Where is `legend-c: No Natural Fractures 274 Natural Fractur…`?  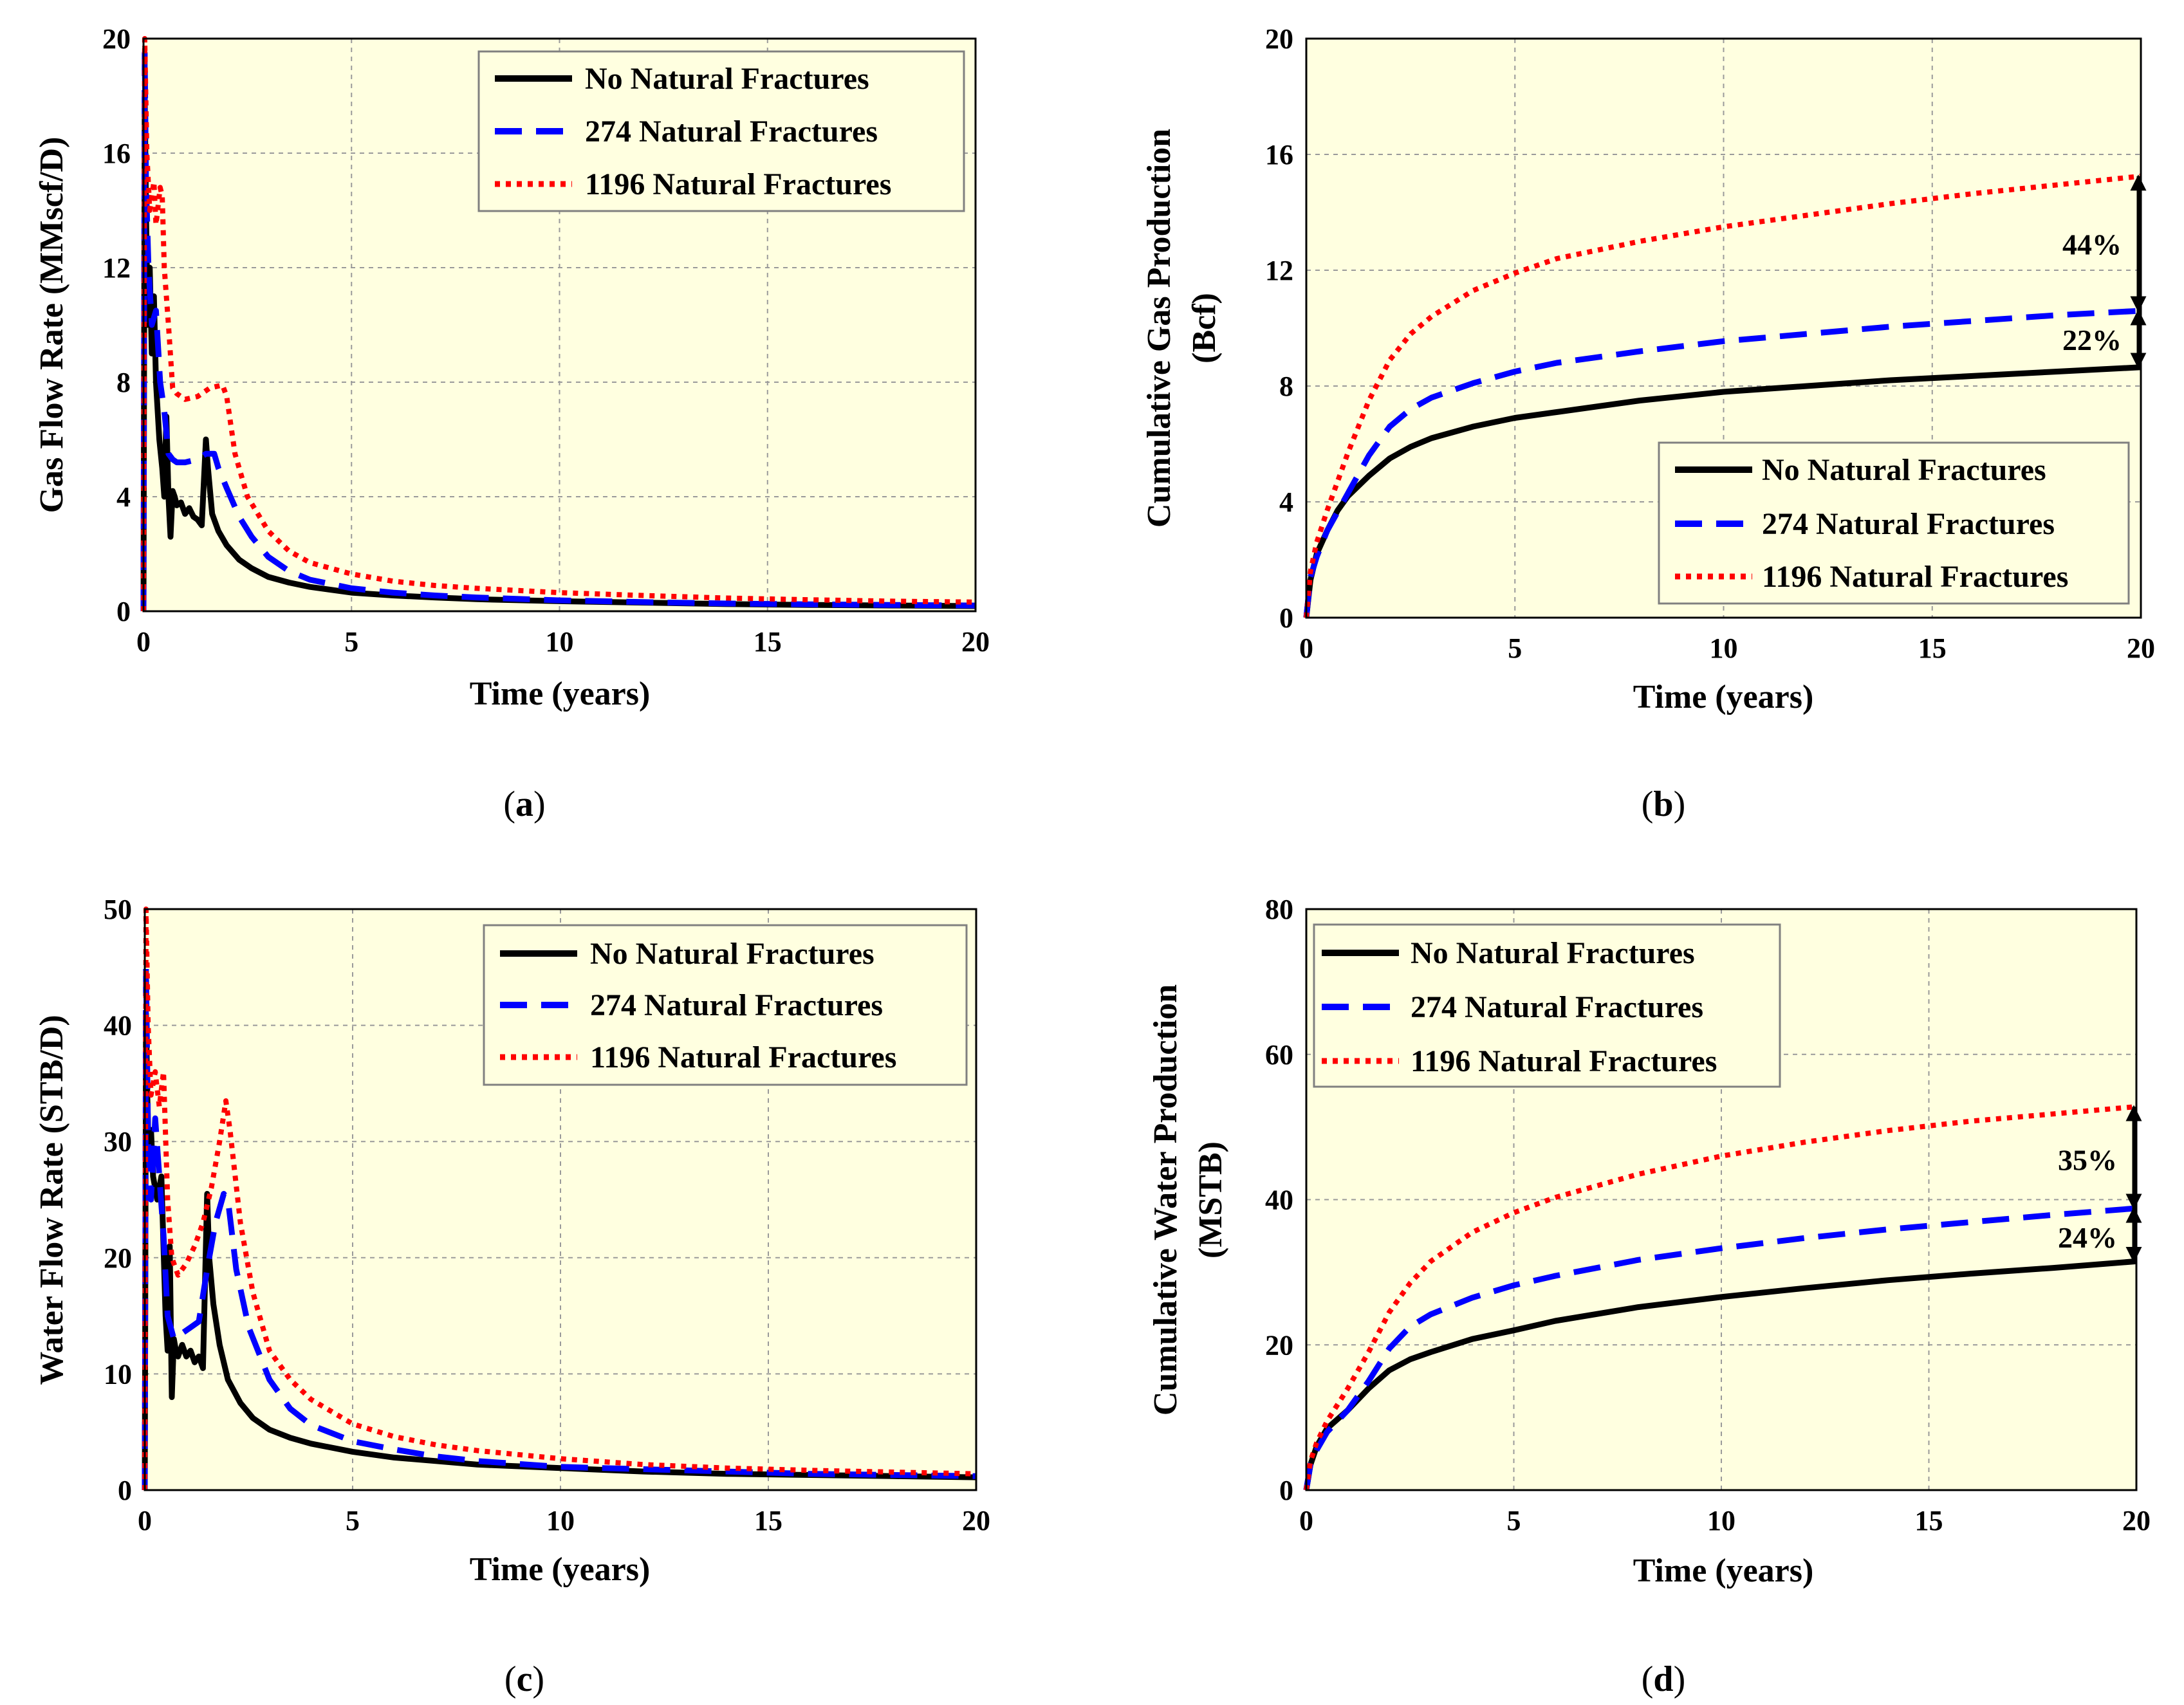
legend-c: No Natural Fractures 274 Natural Fractur… is located at coordinates (725, 1005).